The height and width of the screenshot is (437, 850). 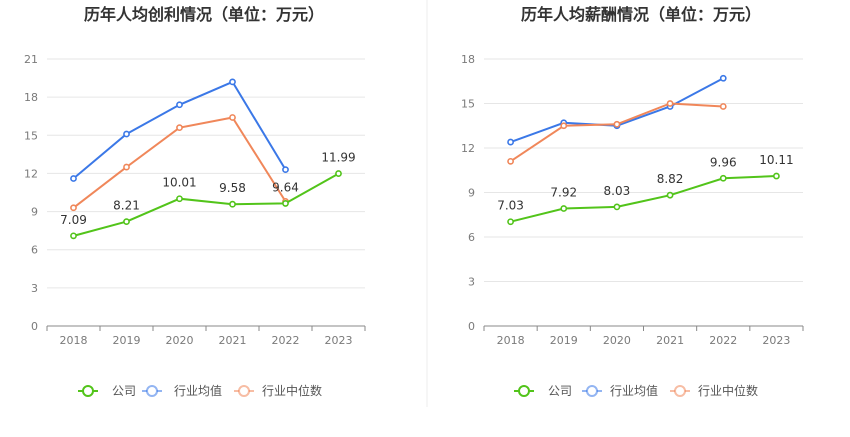 What do you see at coordinates (73, 220) in the screenshot?
I see `data-label: 7.09` at bounding box center [73, 220].